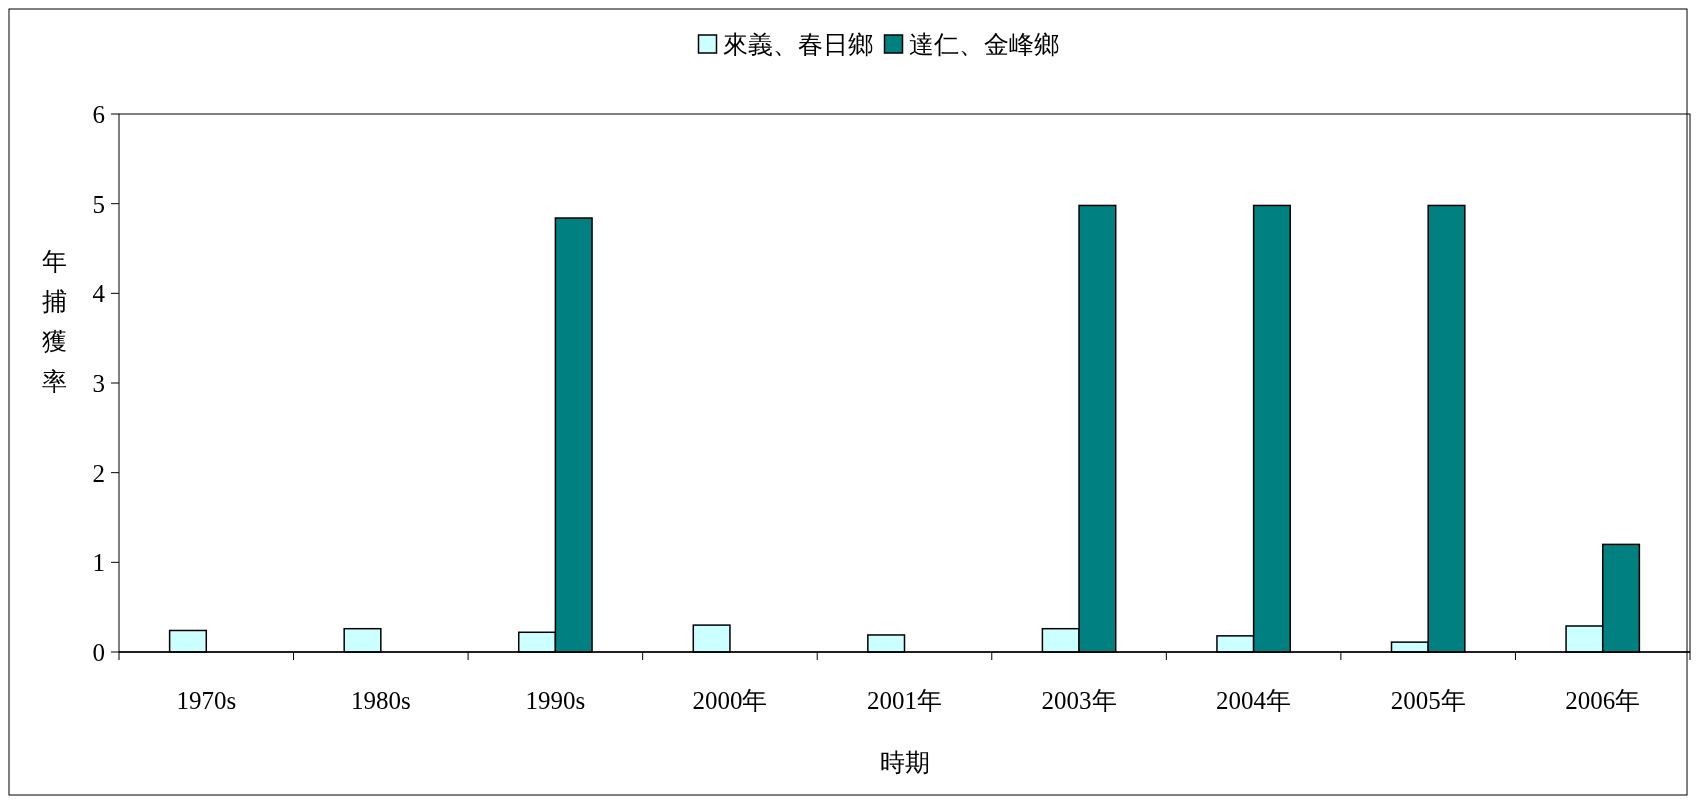 Image resolution: width=1696 pixels, height=804 pixels. What do you see at coordinates (1254, 700) in the screenshot?
I see `x-tick-label: 2004年` at bounding box center [1254, 700].